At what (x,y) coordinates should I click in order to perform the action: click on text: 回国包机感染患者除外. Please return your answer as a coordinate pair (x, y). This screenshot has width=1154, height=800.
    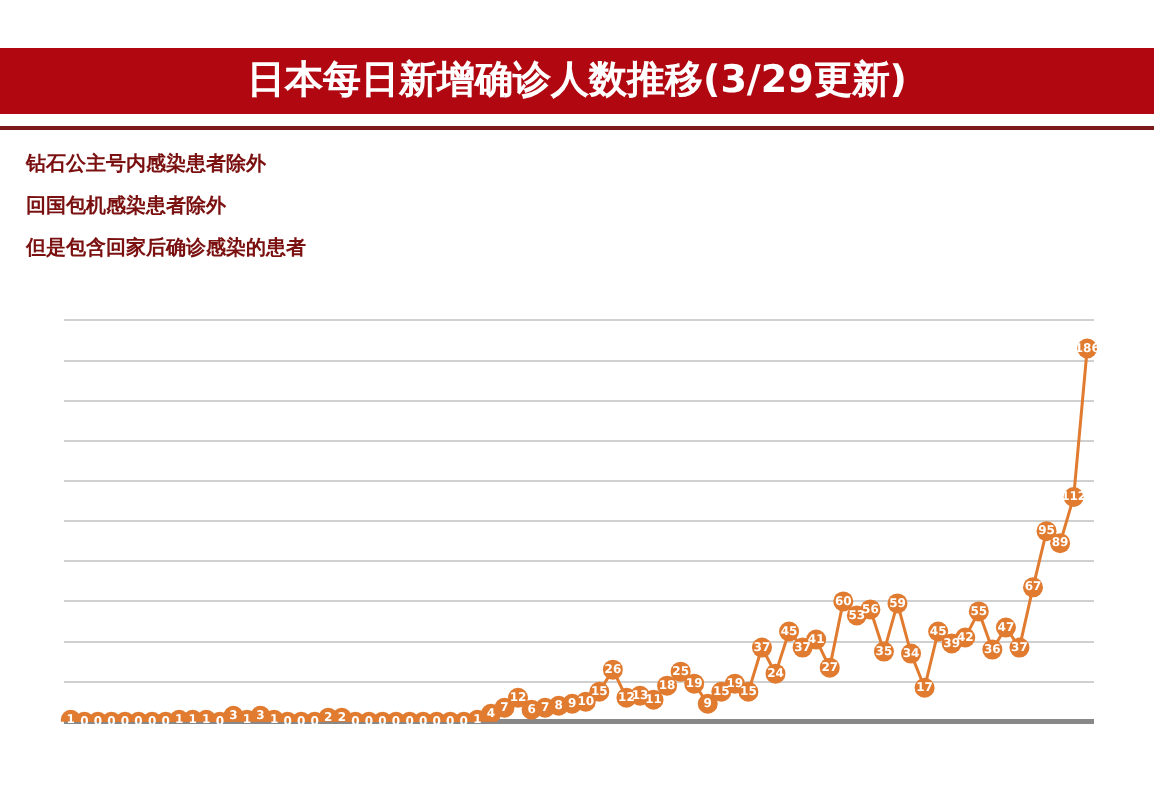
    Looking at the image, I should click on (127, 207).